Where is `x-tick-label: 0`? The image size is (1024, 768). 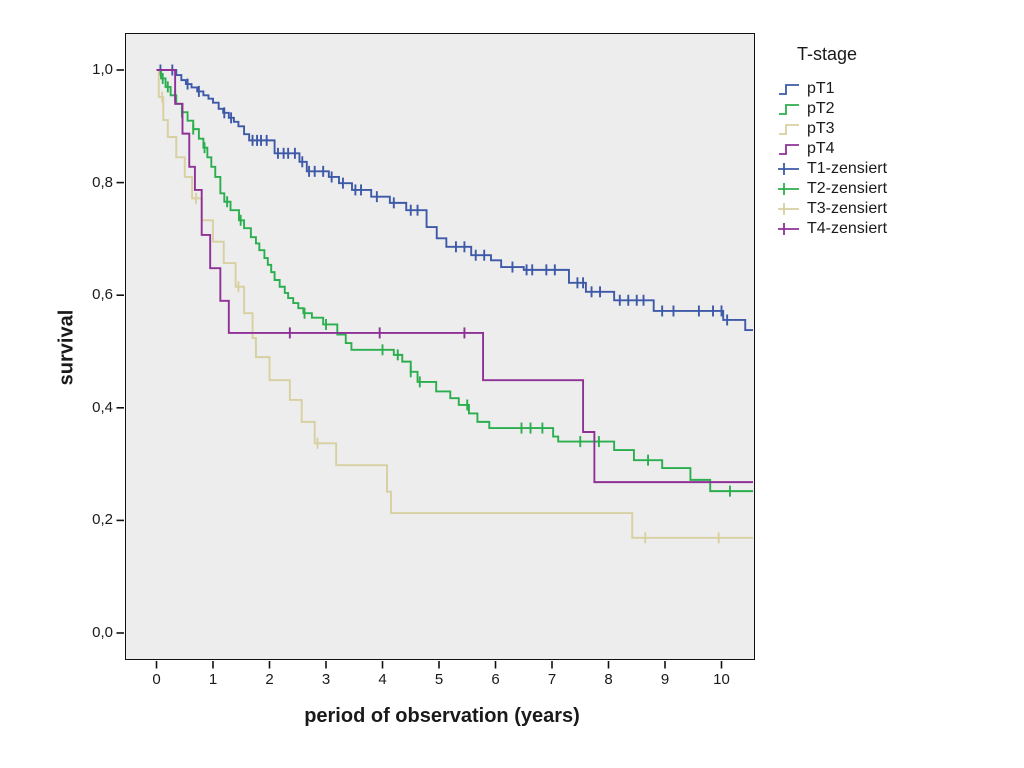 x-tick-label: 0 is located at coordinates (156, 679).